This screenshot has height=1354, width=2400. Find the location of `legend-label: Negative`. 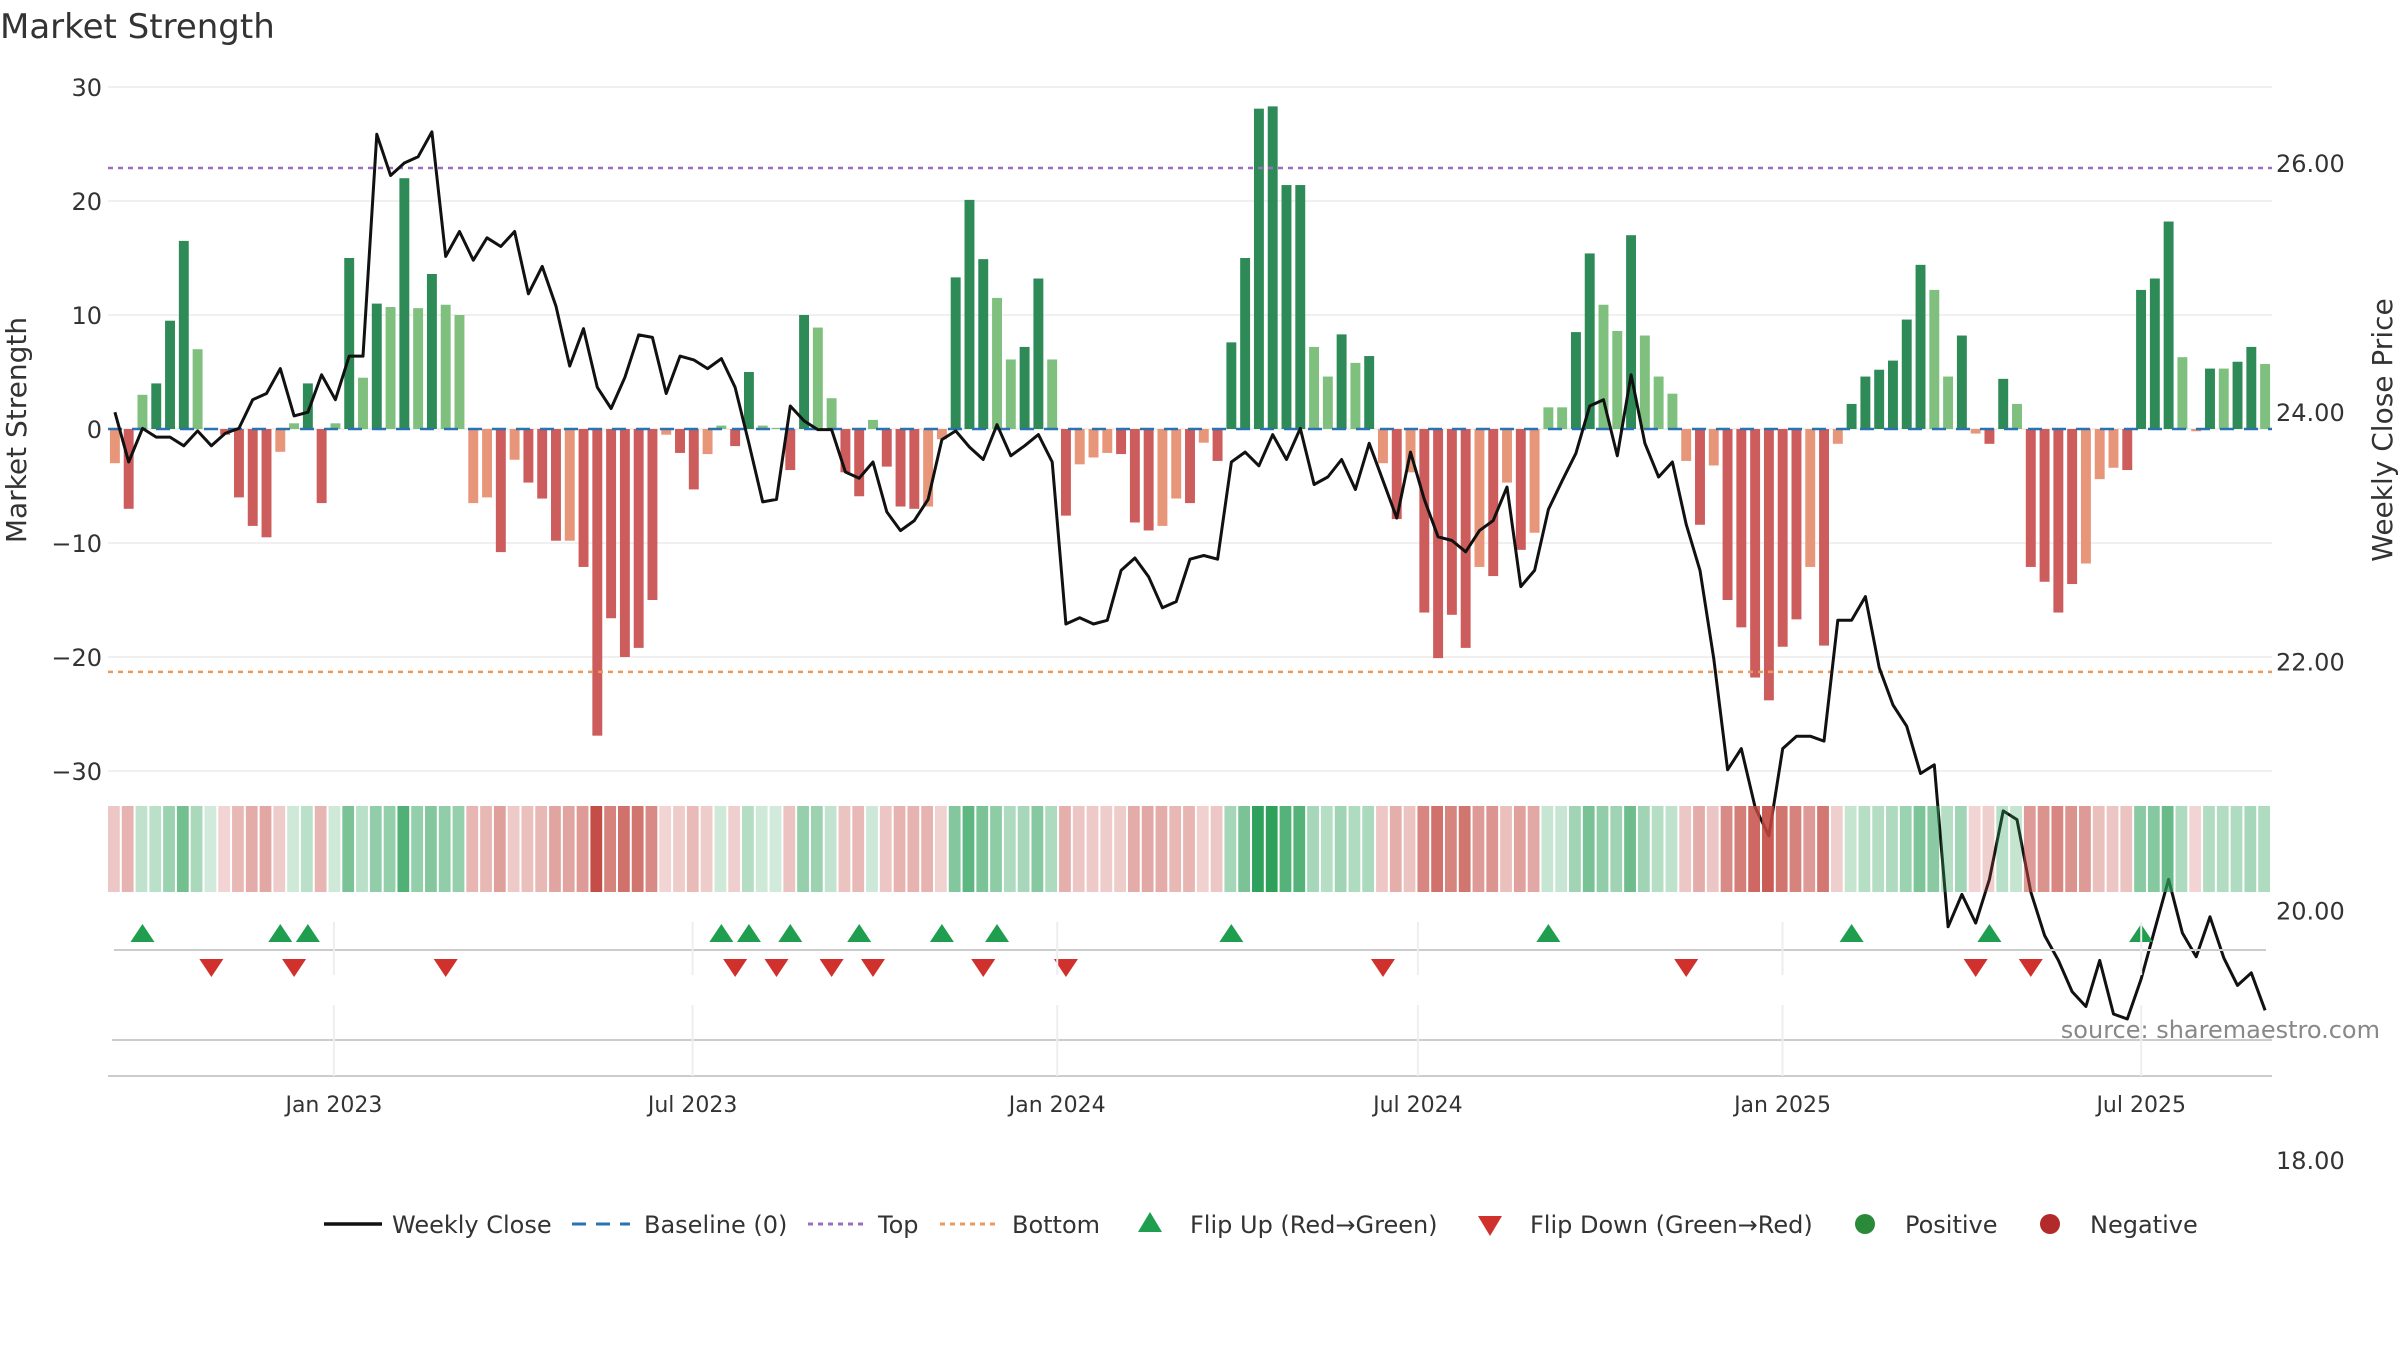

legend-label: Negative is located at coordinates (2144, 1225).